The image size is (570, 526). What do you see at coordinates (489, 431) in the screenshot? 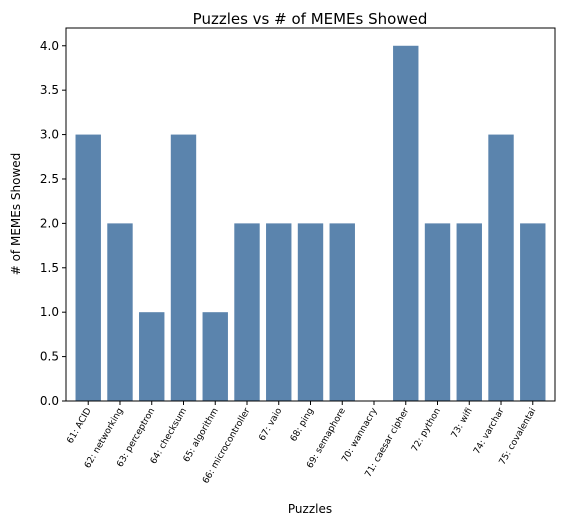
I see `x-tick-label: 74: varchar` at bounding box center [489, 431].